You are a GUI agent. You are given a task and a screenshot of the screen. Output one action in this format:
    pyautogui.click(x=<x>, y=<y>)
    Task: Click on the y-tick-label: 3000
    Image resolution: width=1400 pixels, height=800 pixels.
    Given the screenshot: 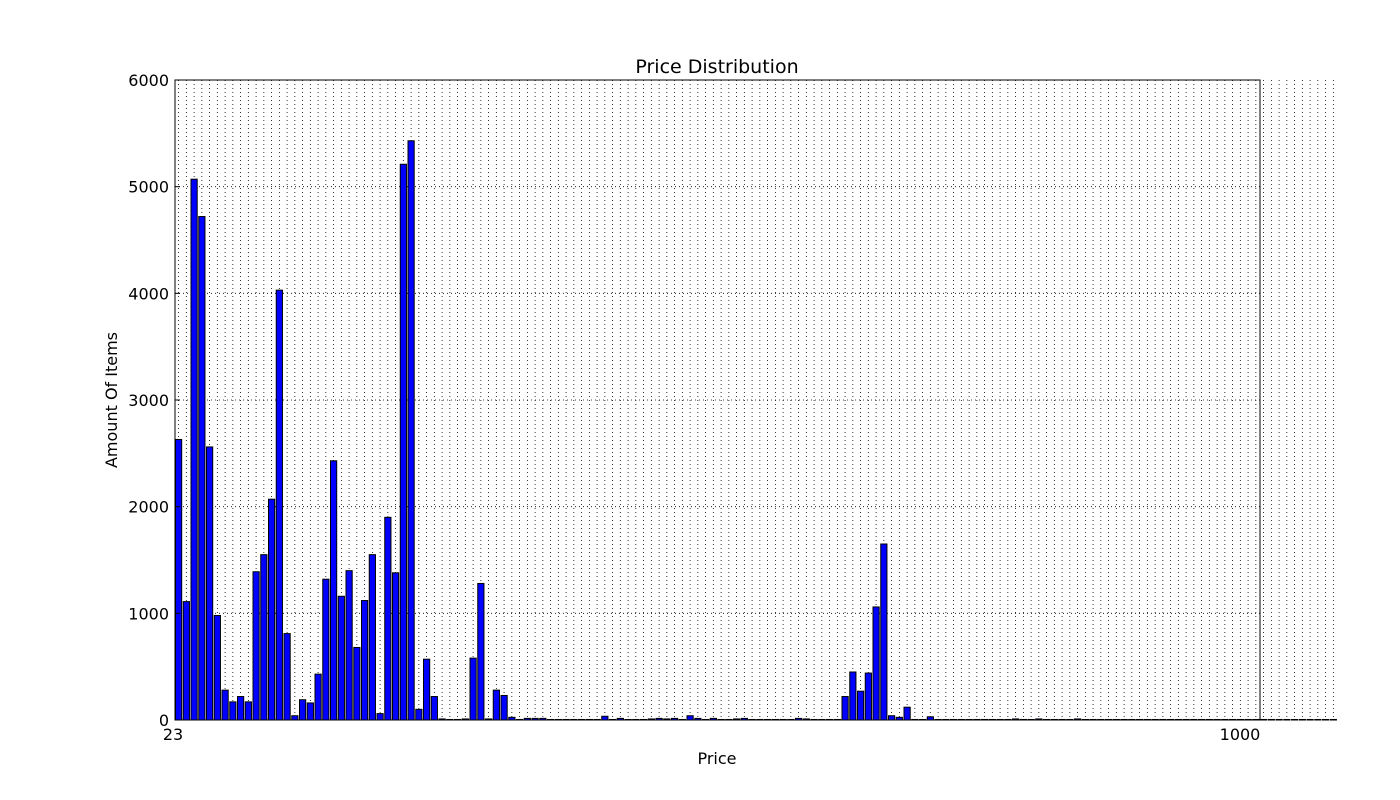 What is the action you would take?
    pyautogui.click(x=148, y=400)
    